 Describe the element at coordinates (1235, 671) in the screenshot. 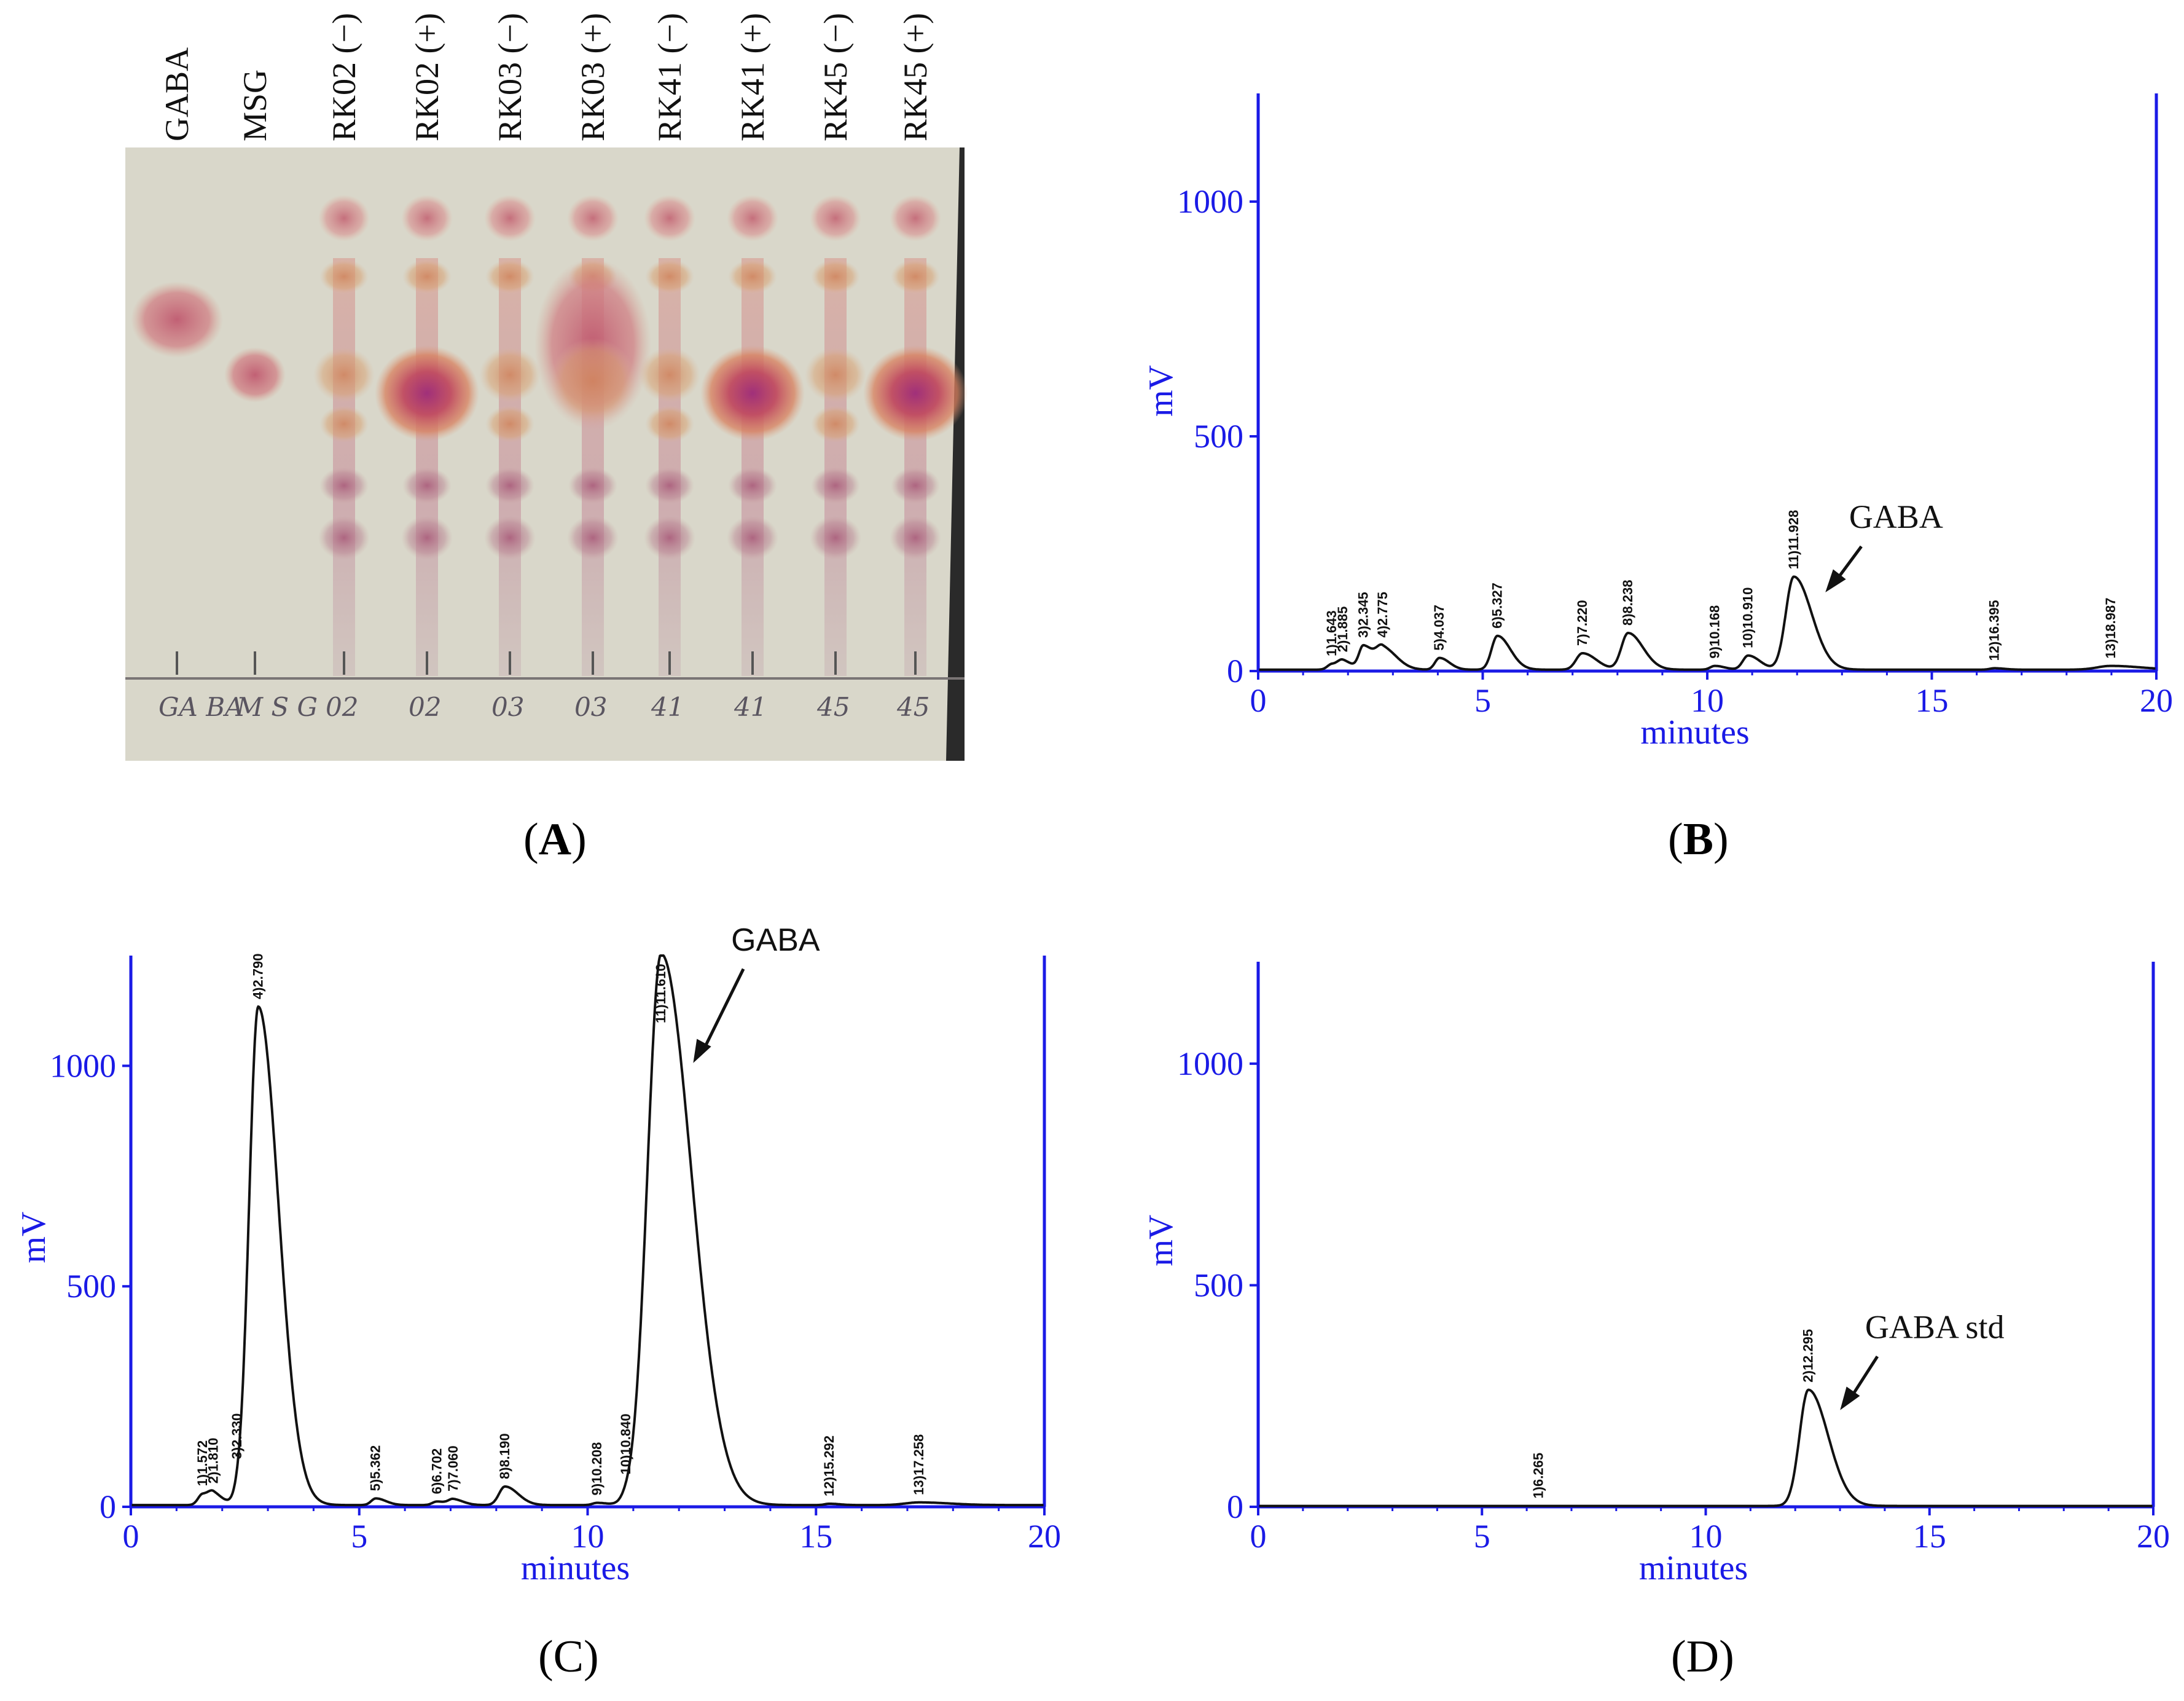

I see `y-tick-label: 0` at that location.